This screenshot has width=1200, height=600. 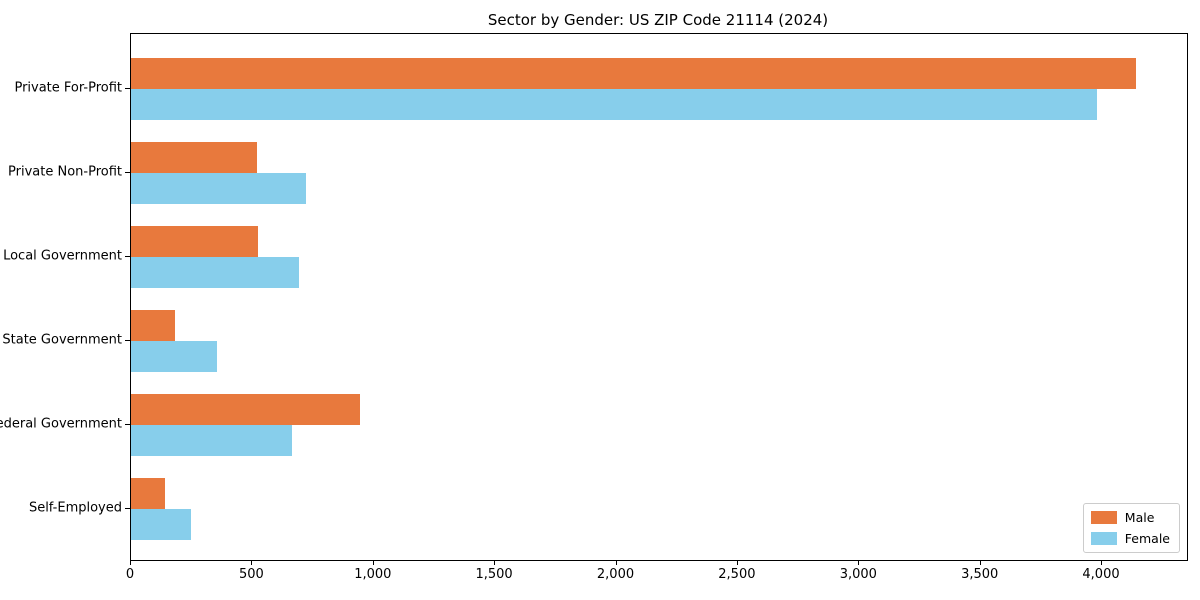 What do you see at coordinates (251, 574) in the screenshot?
I see `x-tick-label: 500` at bounding box center [251, 574].